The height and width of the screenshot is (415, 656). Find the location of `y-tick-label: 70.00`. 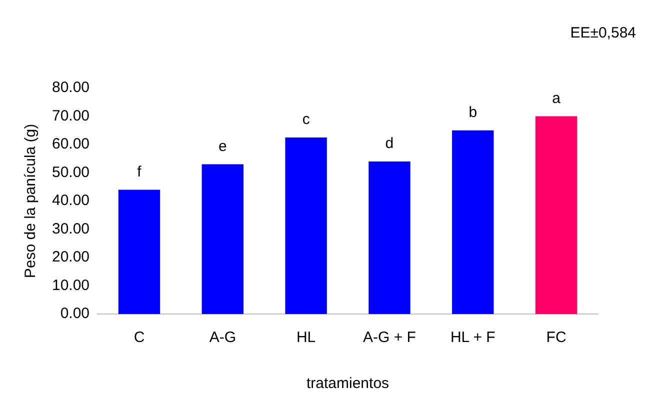

y-tick-label: 70.00 is located at coordinates (71, 115).